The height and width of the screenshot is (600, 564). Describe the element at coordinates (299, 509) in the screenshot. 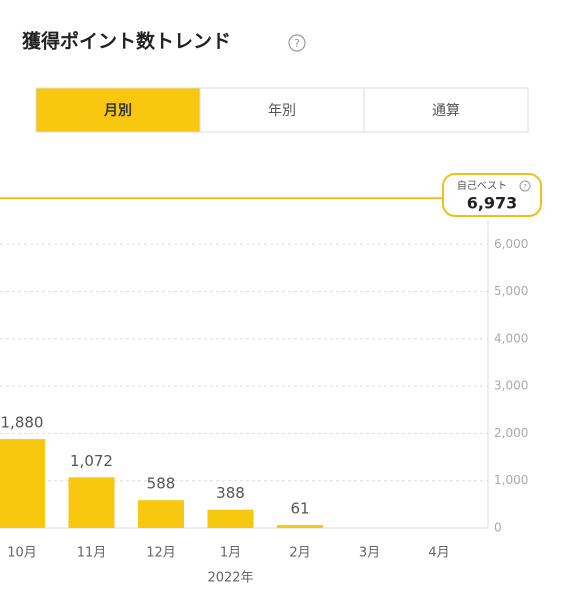

I see `value-label: 61` at that location.